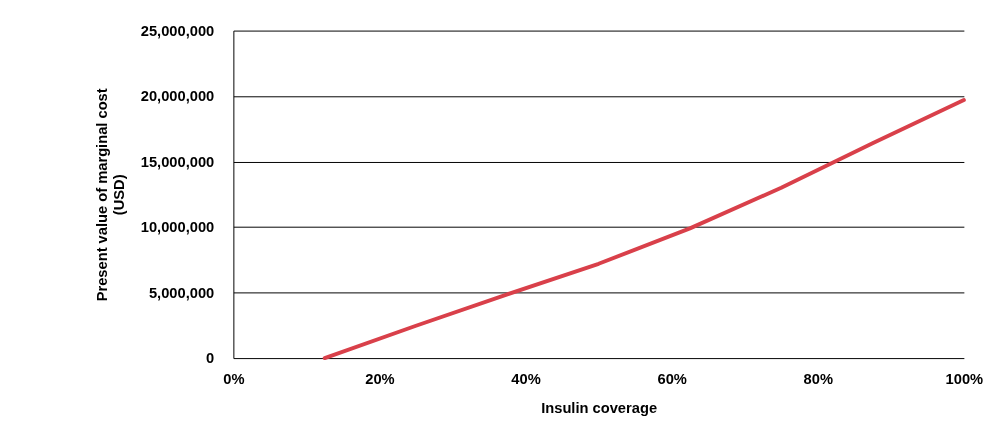 The width and height of the screenshot is (1008, 446). What do you see at coordinates (234, 379) in the screenshot?
I see `x-tick-label: 0%` at bounding box center [234, 379].